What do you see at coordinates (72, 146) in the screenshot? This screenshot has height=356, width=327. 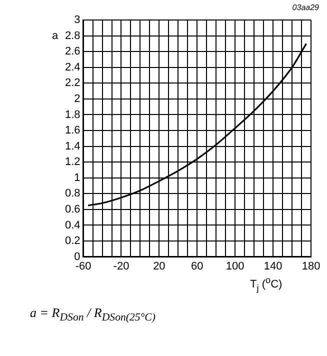 I see `y-tick-label: 1.4` at bounding box center [72, 146].